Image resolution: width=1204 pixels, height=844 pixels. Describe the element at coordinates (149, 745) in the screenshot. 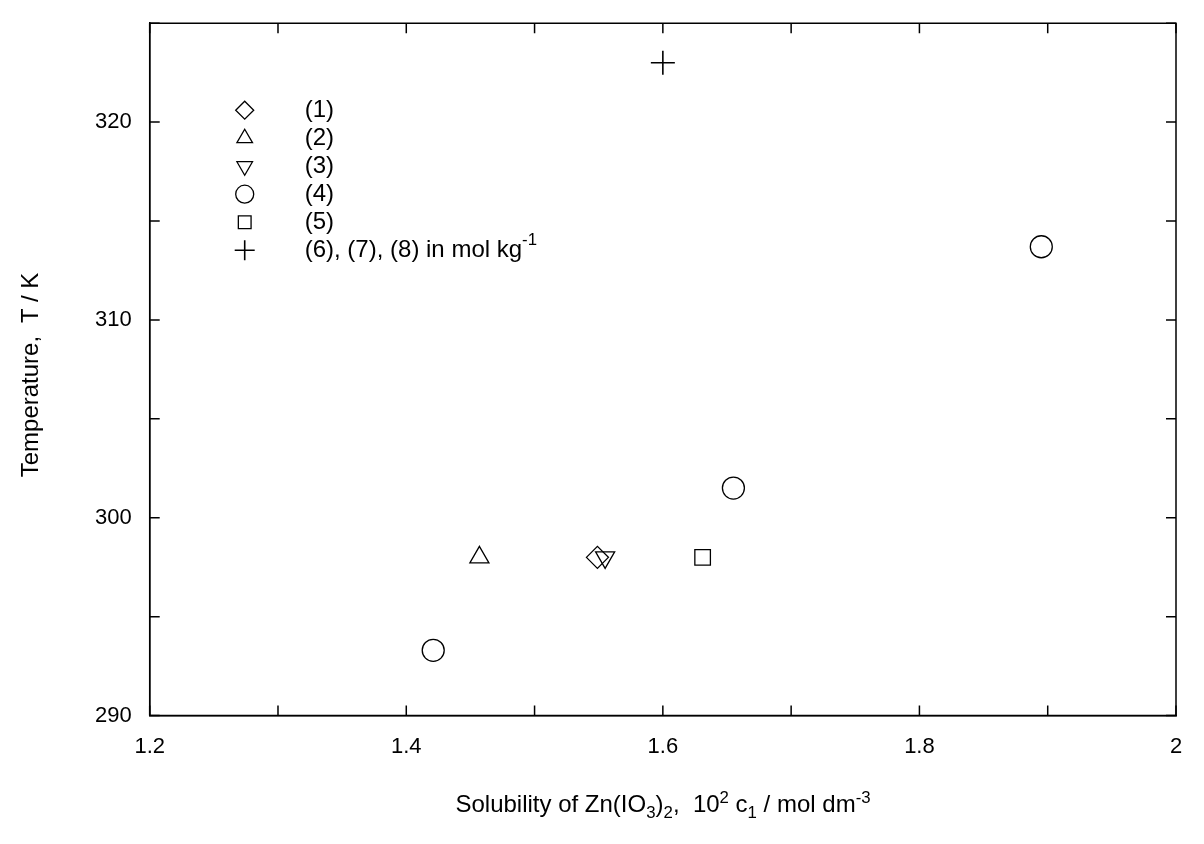

I see `x-tick-label: 1.2` at that location.